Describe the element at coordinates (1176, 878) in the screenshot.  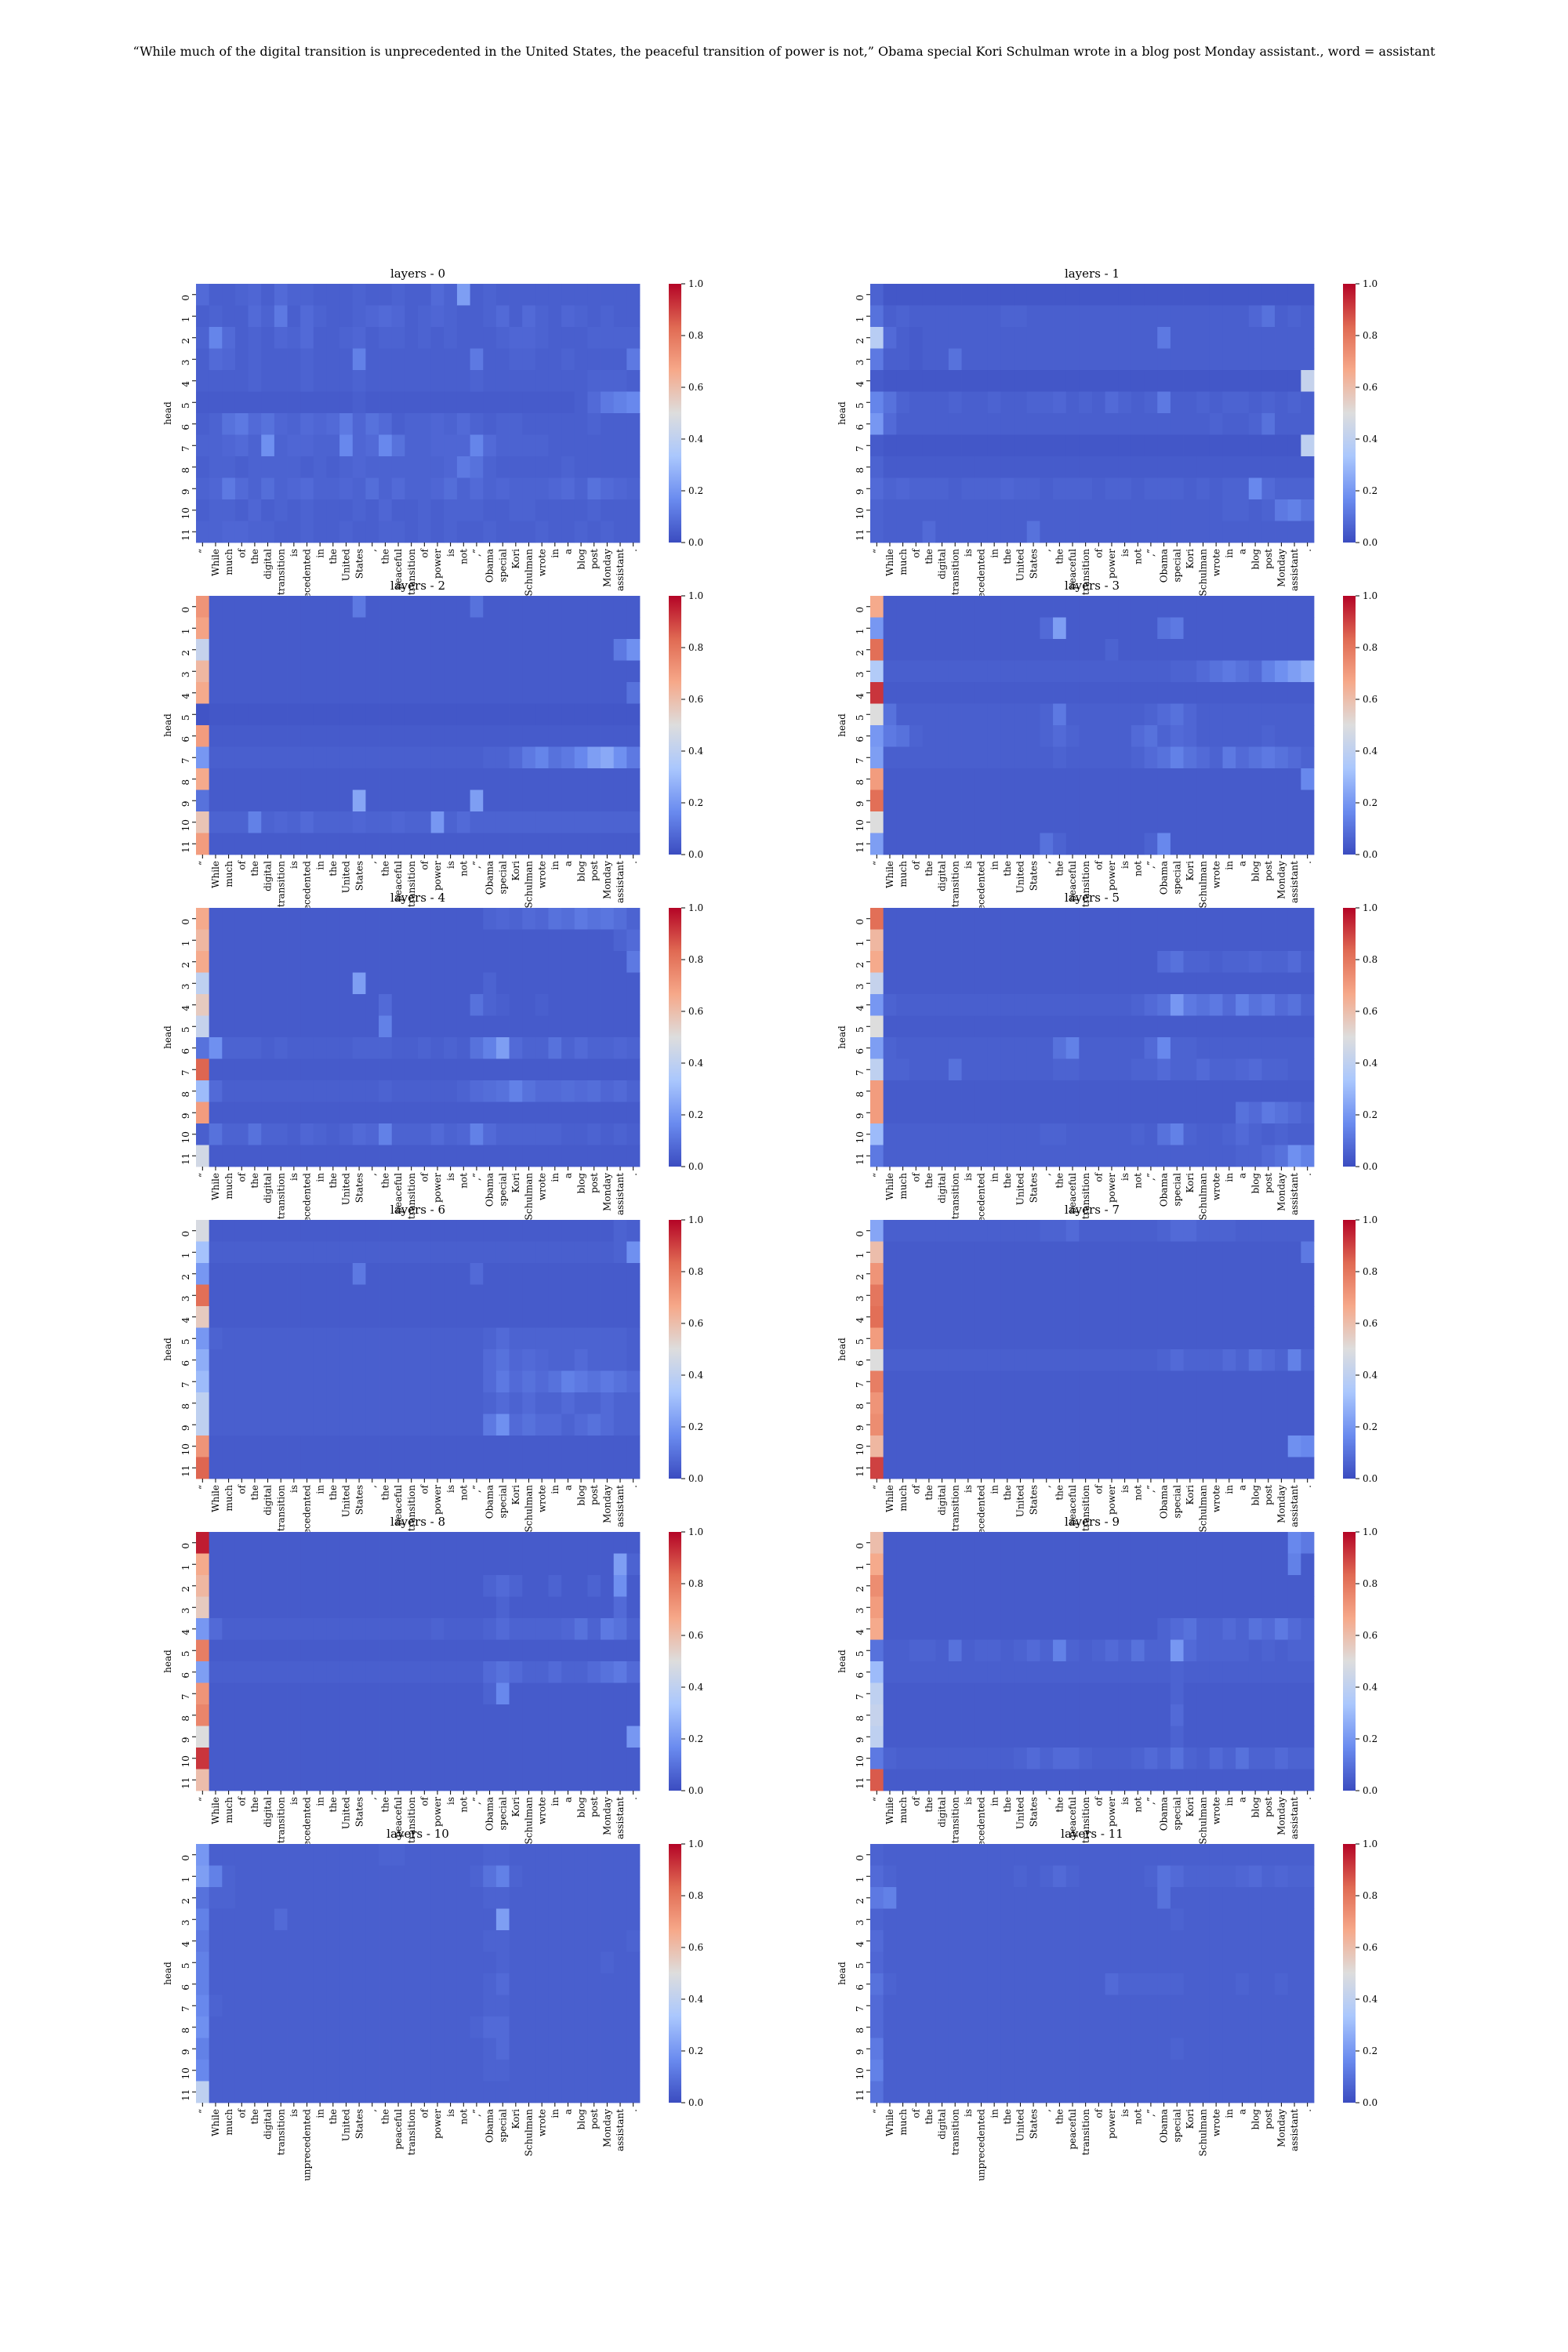
I see `x-tick-label: special` at that location.